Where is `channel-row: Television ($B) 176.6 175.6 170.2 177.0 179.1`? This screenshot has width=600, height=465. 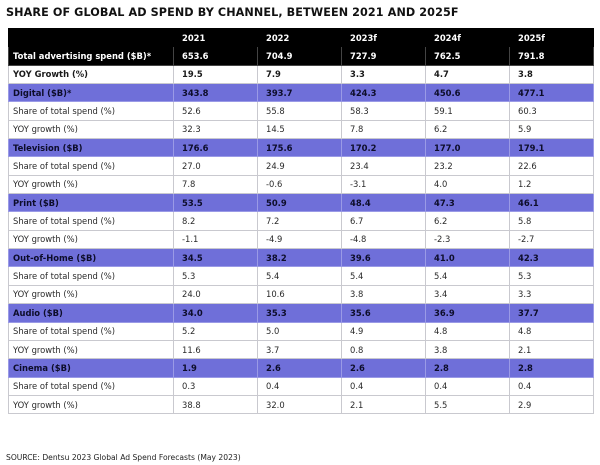 channel-row: Television ($B) 176.6 175.6 170.2 177.0 179.1 is located at coordinates (301, 148).